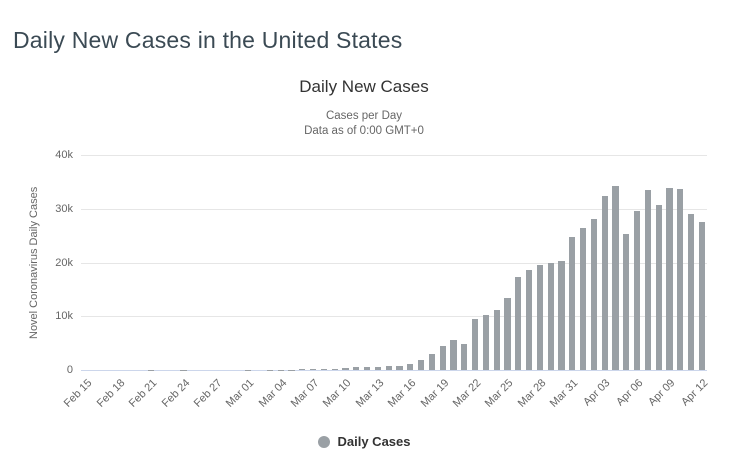 The width and height of the screenshot is (735, 468). Describe the element at coordinates (323, 441) in the screenshot. I see `legend-marker-icon` at that location.